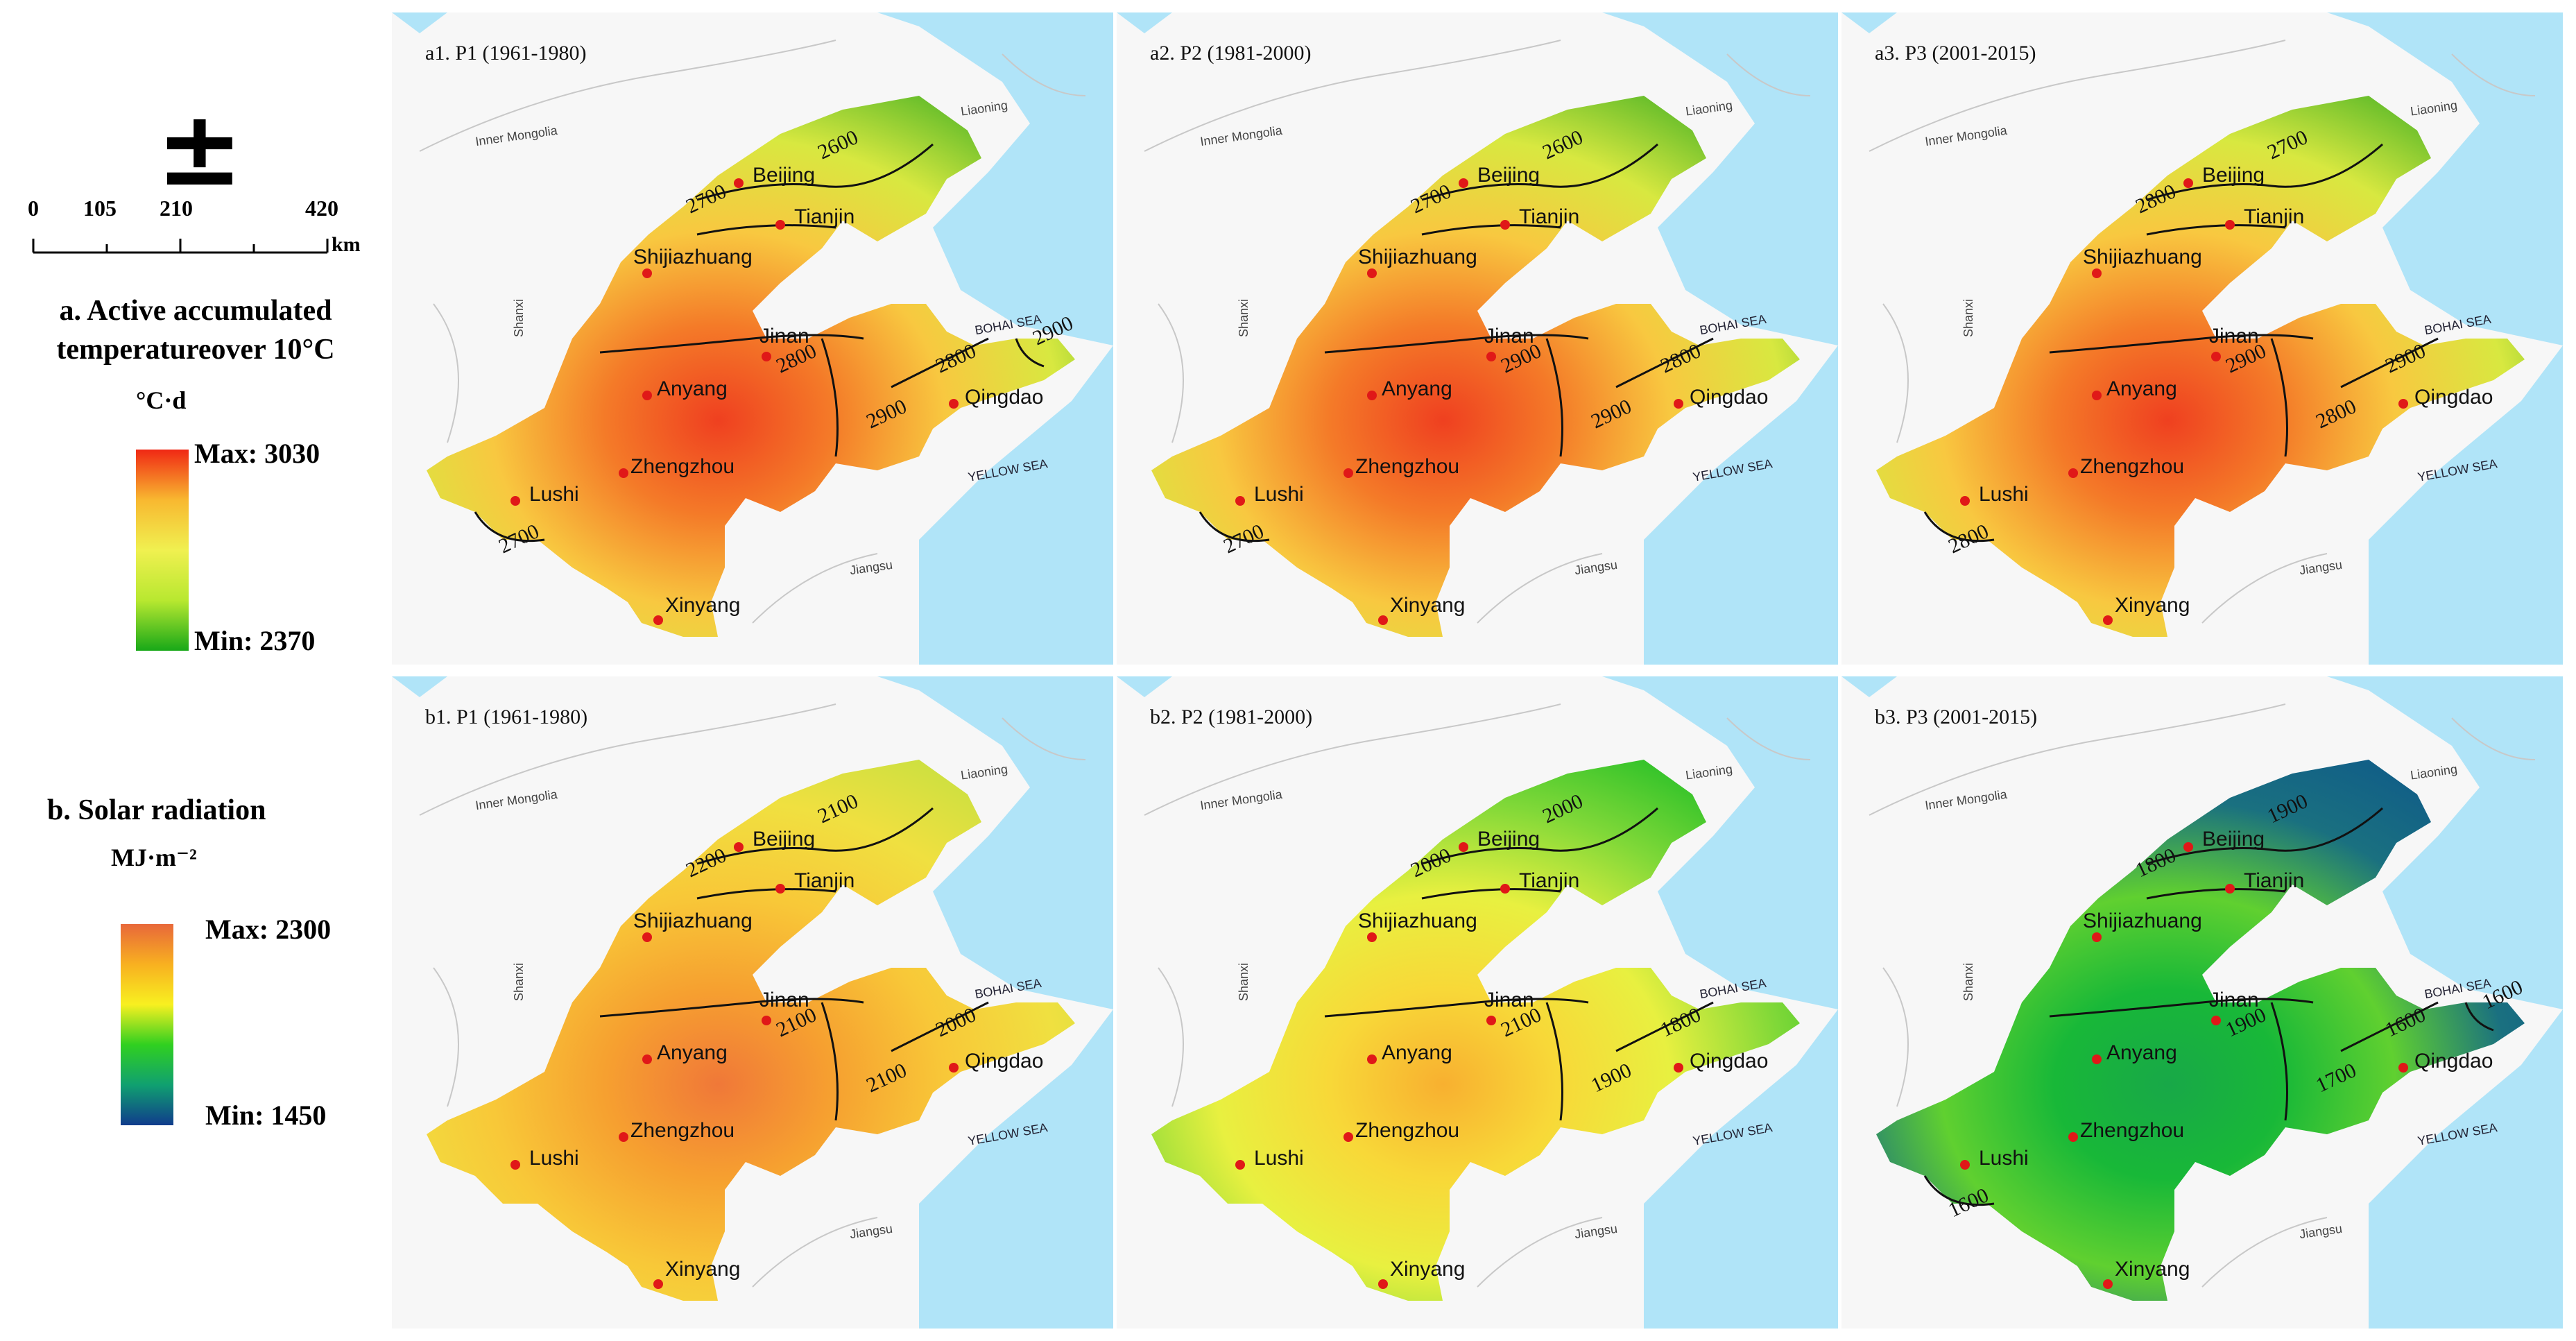 This screenshot has height=1341, width=2576. What do you see at coordinates (955, 358) in the screenshot?
I see `contour-label: 2800` at bounding box center [955, 358].